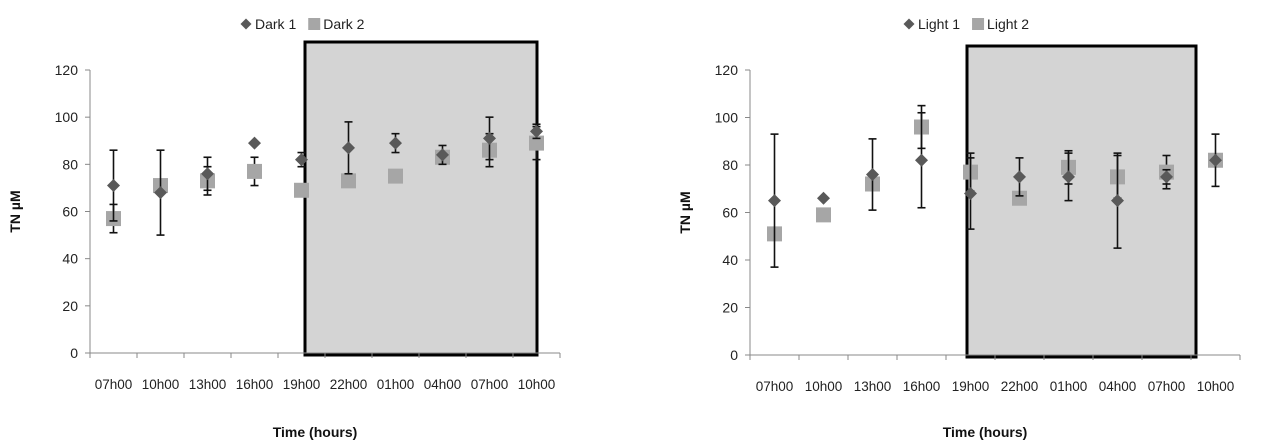  I want to click on legend: Light 1 Light 2, so click(966, 24).